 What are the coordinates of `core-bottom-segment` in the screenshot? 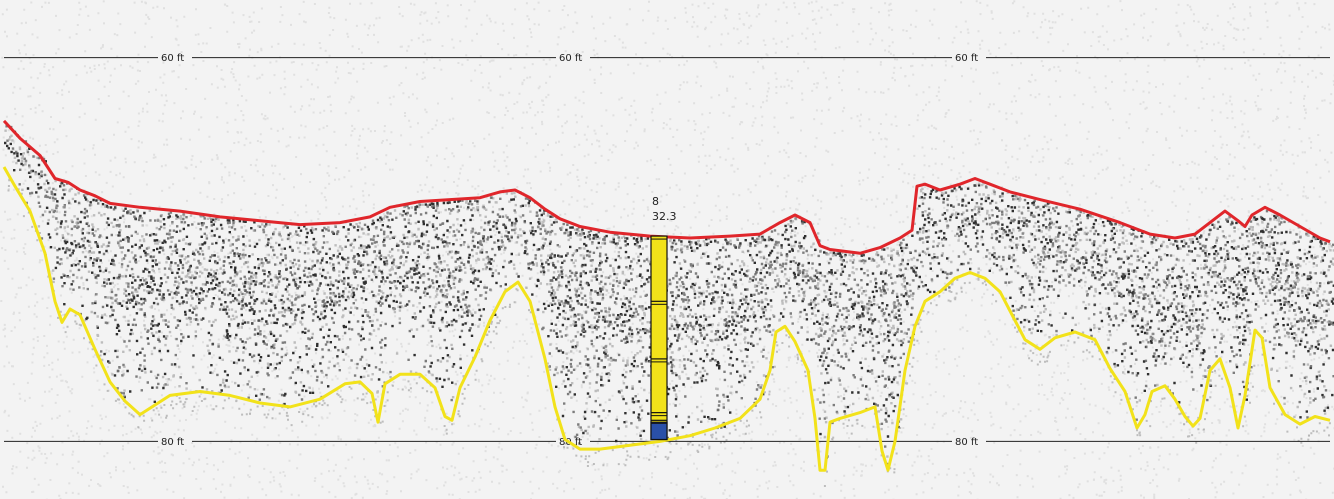 It's located at (659, 431).